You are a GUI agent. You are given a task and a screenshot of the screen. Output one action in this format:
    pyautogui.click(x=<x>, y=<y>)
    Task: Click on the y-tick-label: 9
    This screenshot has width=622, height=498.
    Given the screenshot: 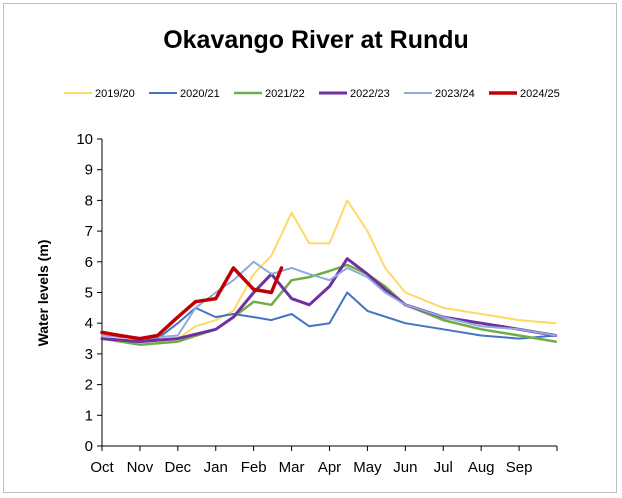 What is the action you would take?
    pyautogui.click(x=89, y=170)
    